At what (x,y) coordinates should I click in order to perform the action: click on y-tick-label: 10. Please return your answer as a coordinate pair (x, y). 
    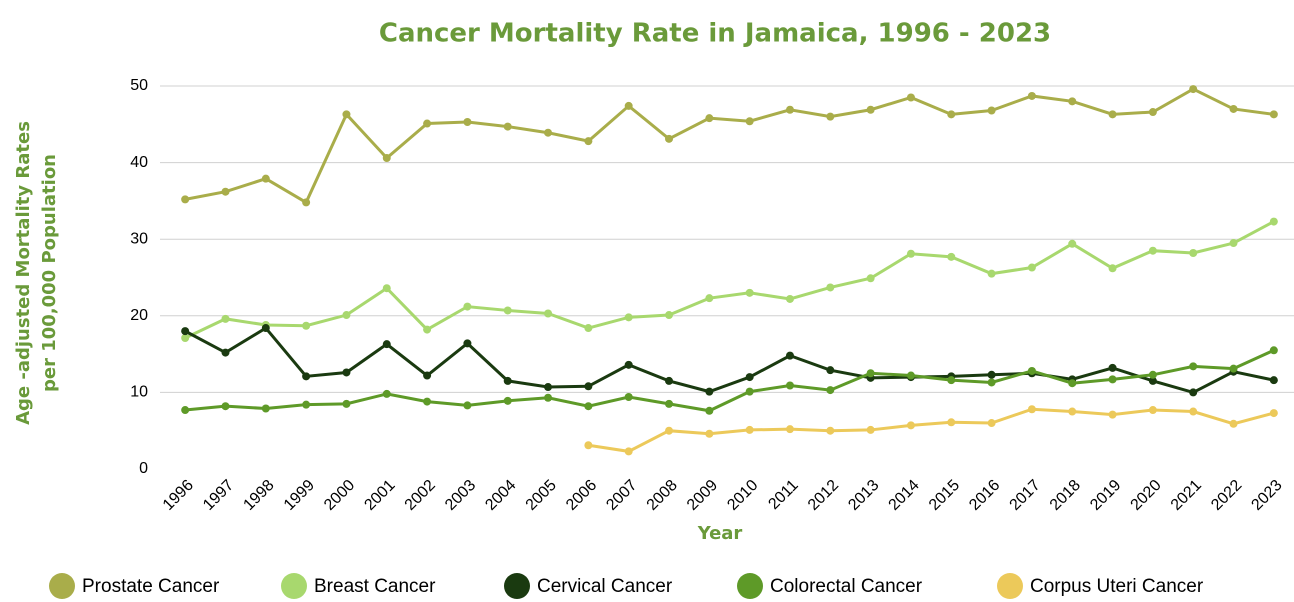
    Looking at the image, I should click on (139, 392).